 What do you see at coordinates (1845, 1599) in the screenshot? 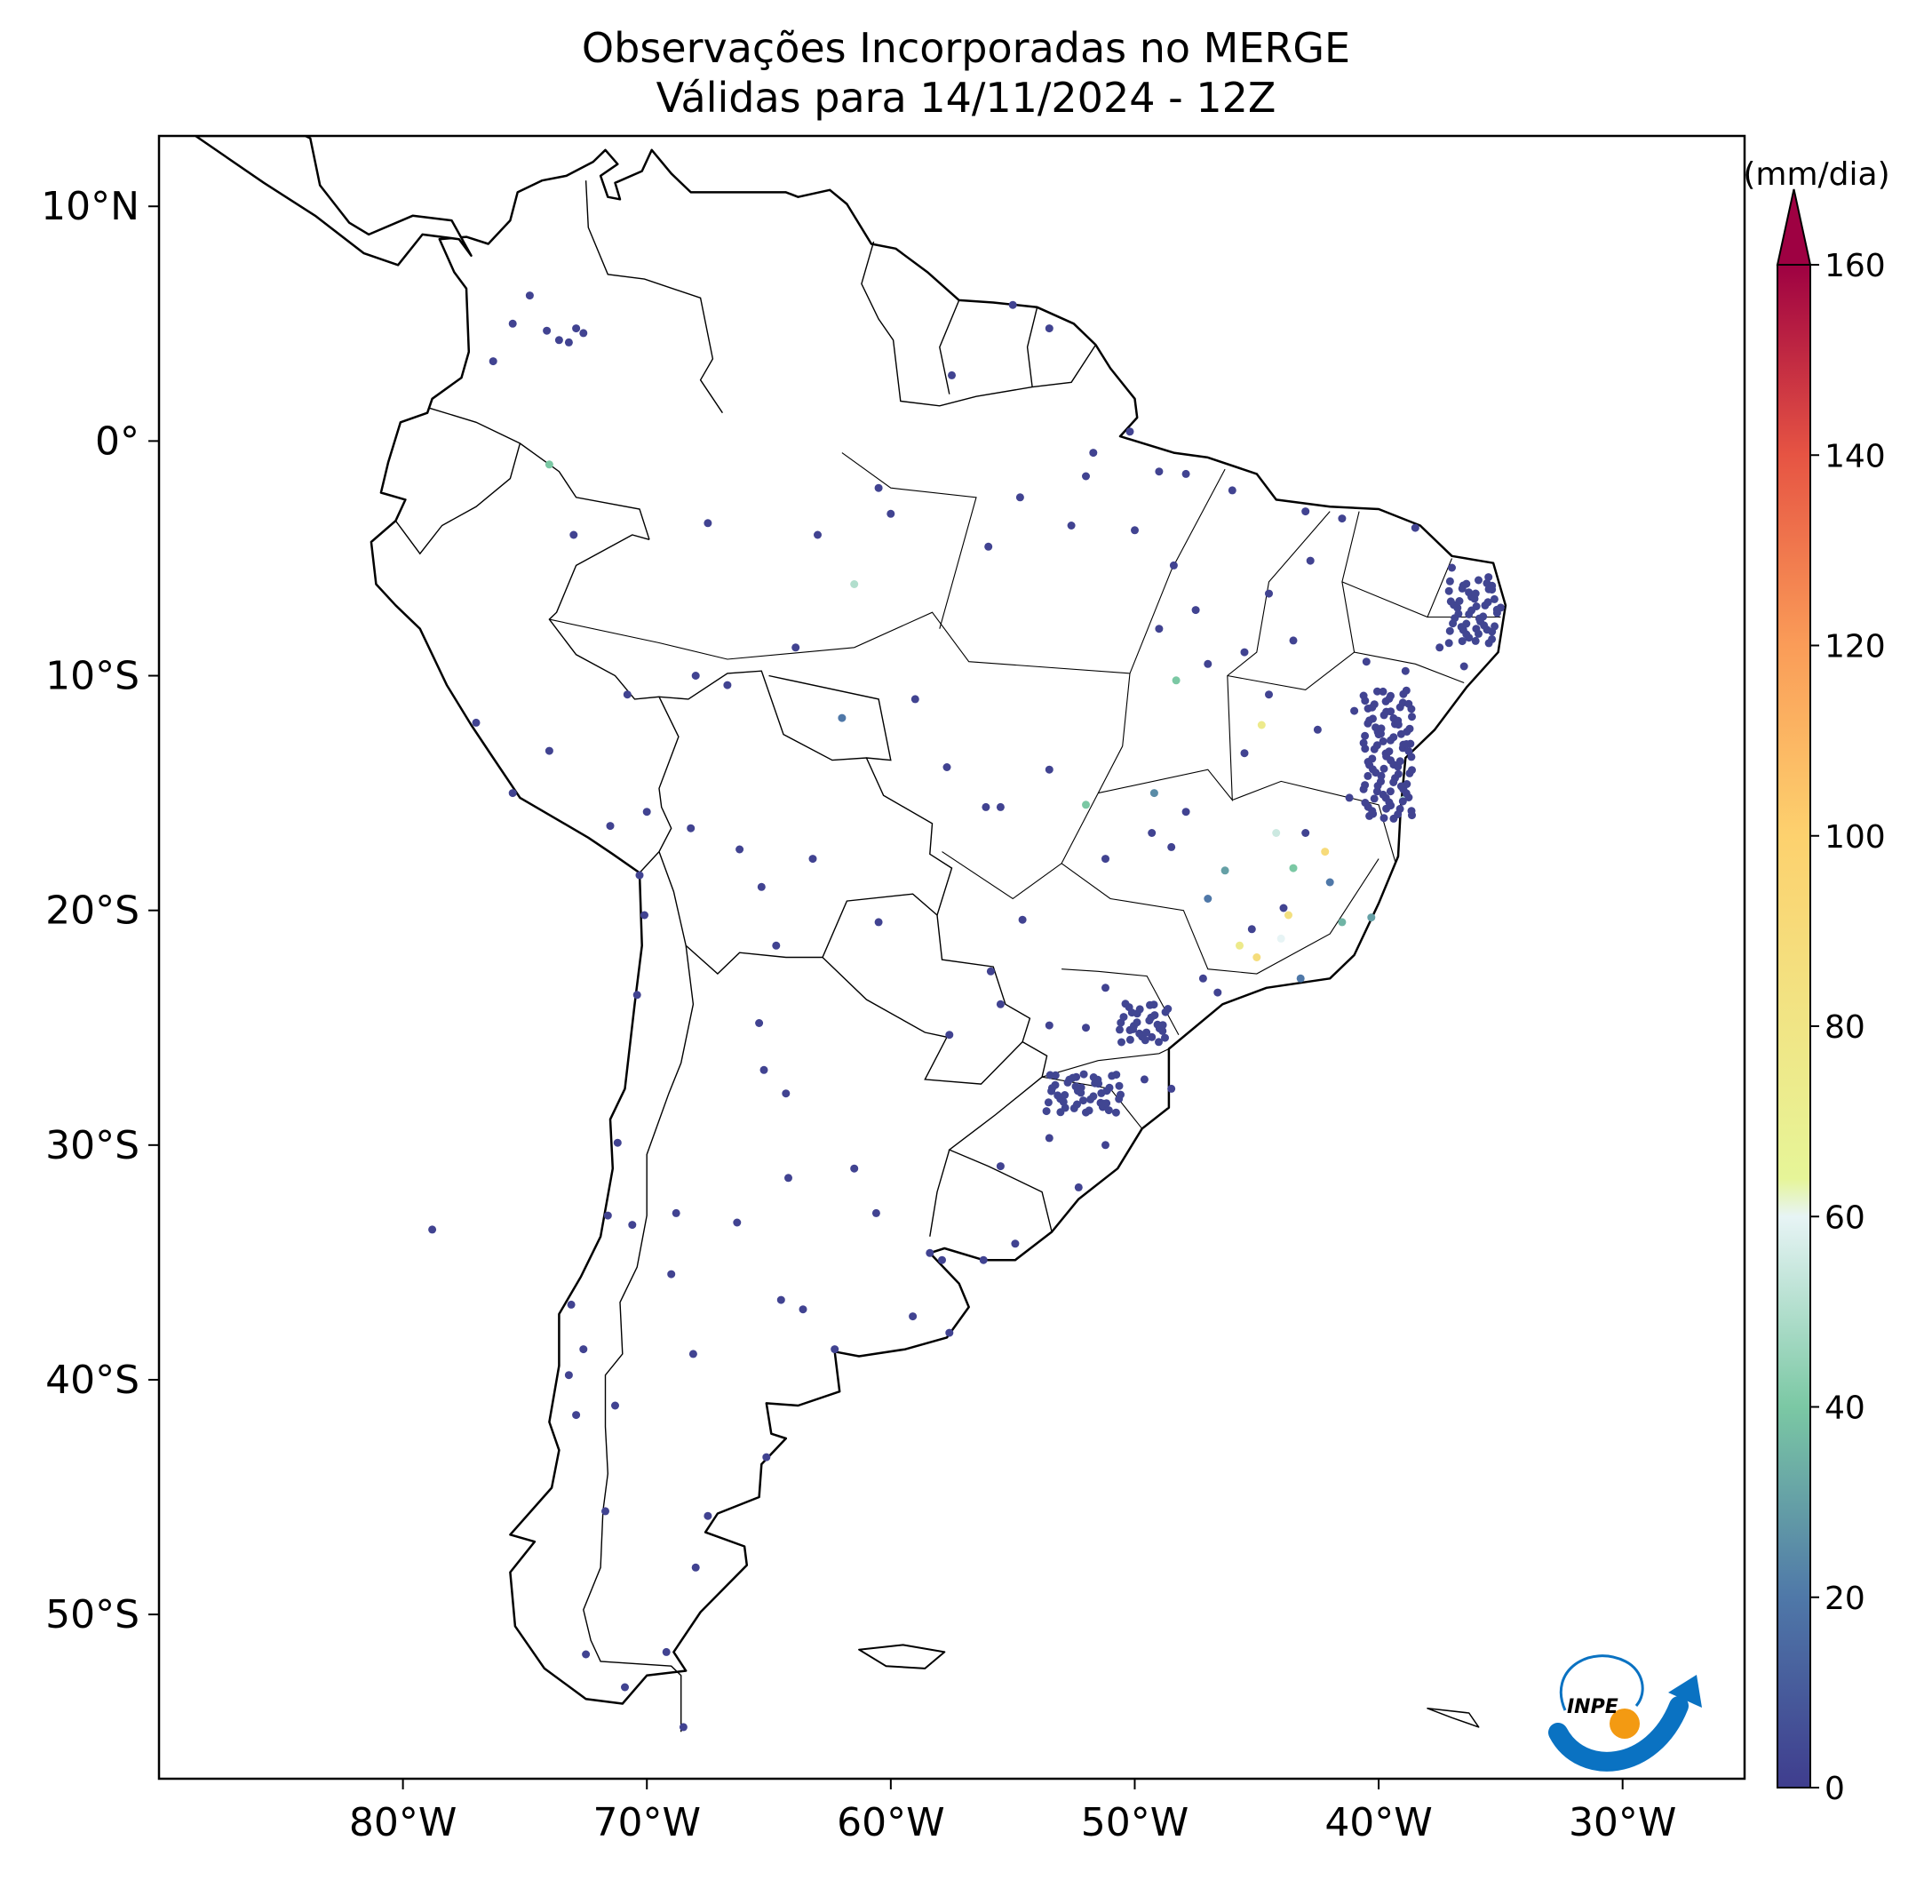
I see `colorbar-tick-label: 20` at bounding box center [1845, 1599].